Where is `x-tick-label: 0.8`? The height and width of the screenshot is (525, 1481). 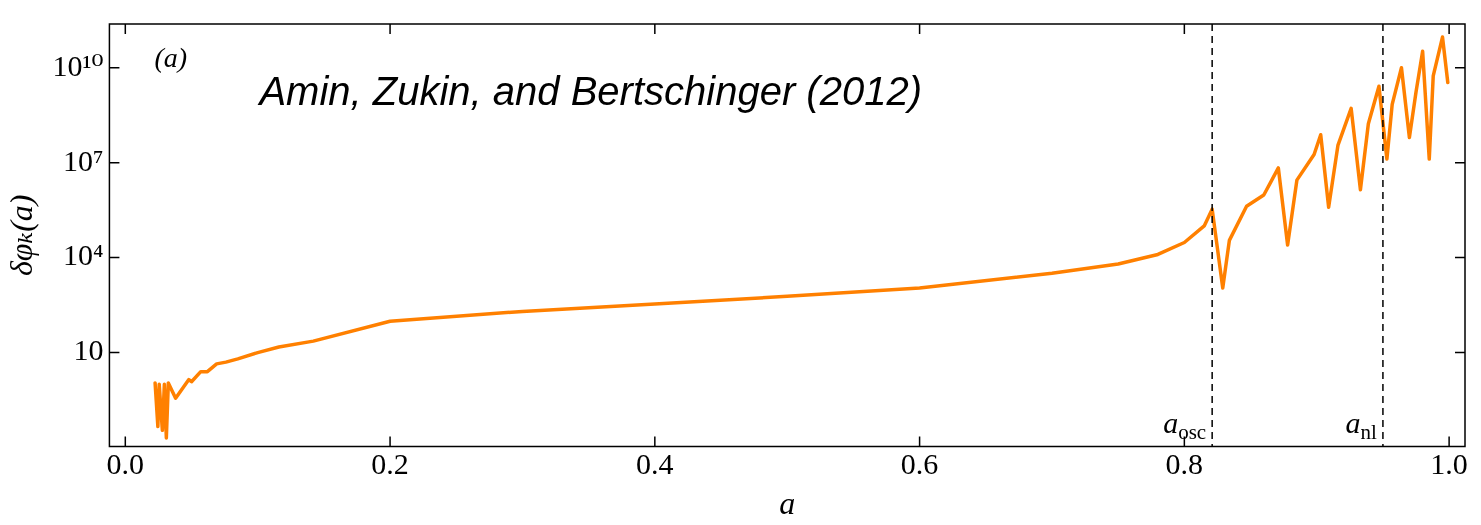 x-tick-label: 0.8 is located at coordinates (1184, 464).